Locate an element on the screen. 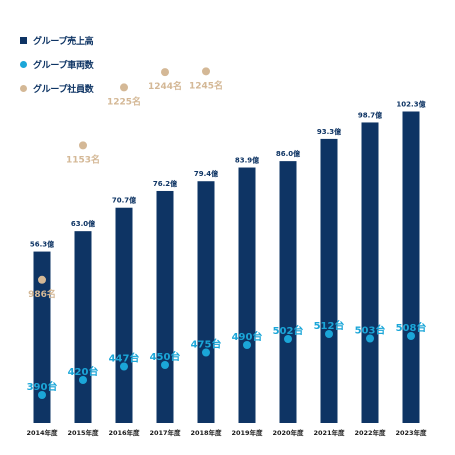 The image size is (455, 455). legend-item-vehicles: グループ車両数 is located at coordinates (57, 64).